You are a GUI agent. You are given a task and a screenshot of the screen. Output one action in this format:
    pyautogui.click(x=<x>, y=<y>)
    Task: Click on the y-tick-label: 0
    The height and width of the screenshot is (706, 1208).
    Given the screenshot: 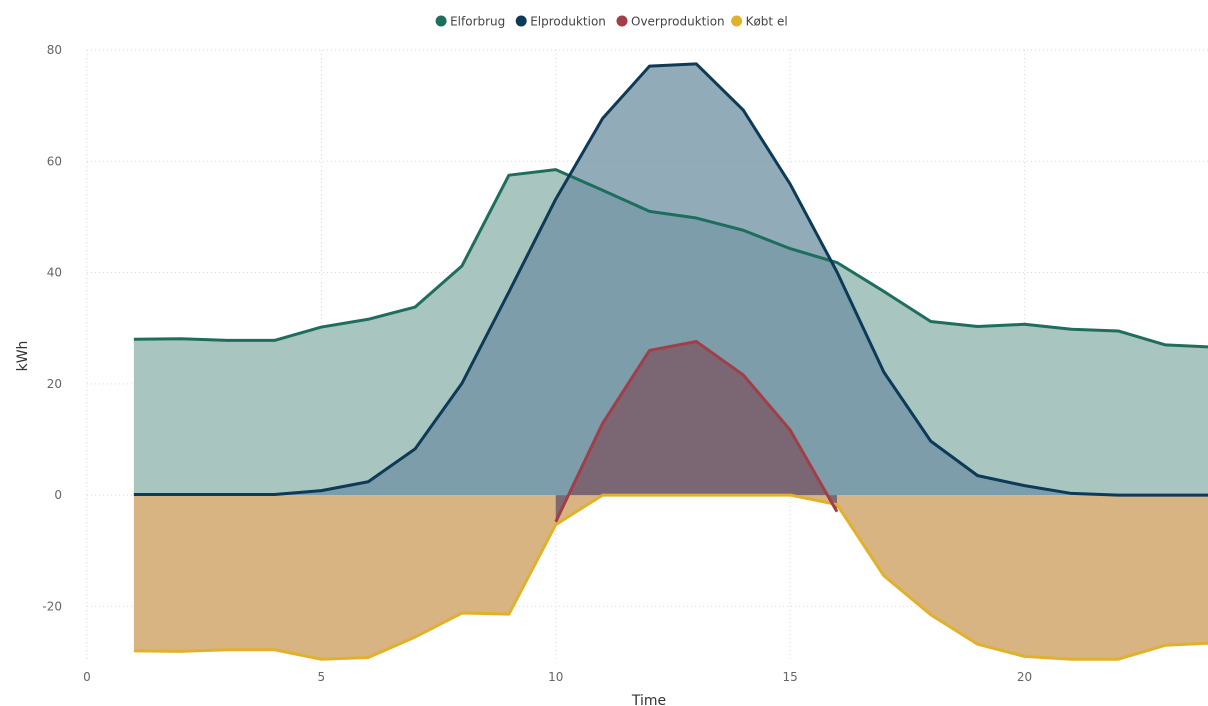 What is the action you would take?
    pyautogui.click(x=58, y=495)
    